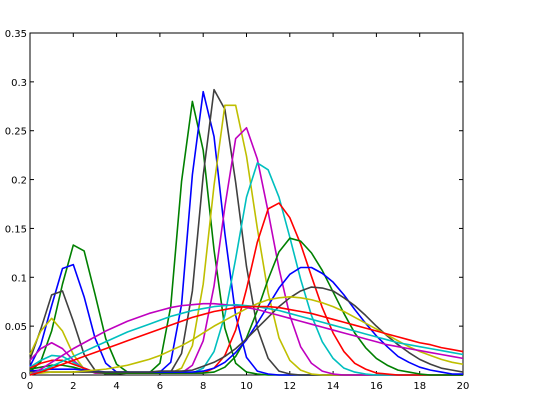 The image size is (560, 420). Describe the element at coordinates (16, 132) in the screenshot. I see `y-tick-label: 0.25` at that location.